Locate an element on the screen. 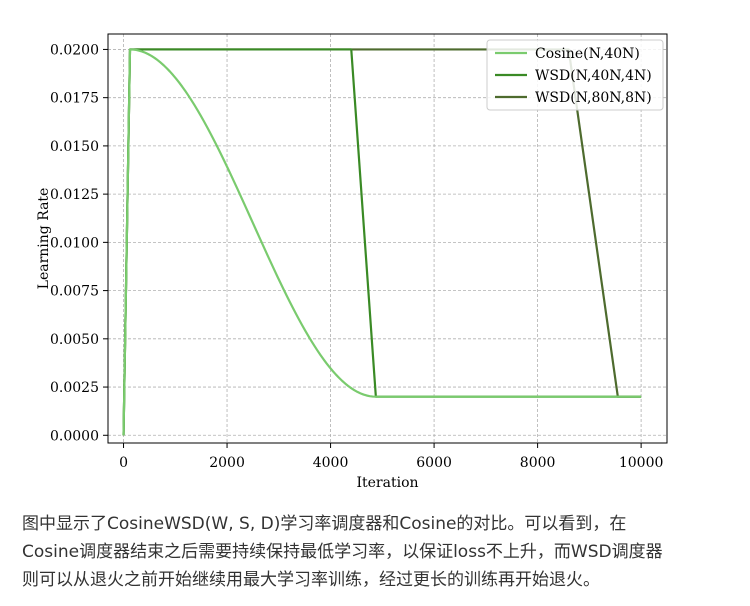 This screenshot has height=606, width=750. y-tick-label-6: 0.0150 is located at coordinates (74, 147).